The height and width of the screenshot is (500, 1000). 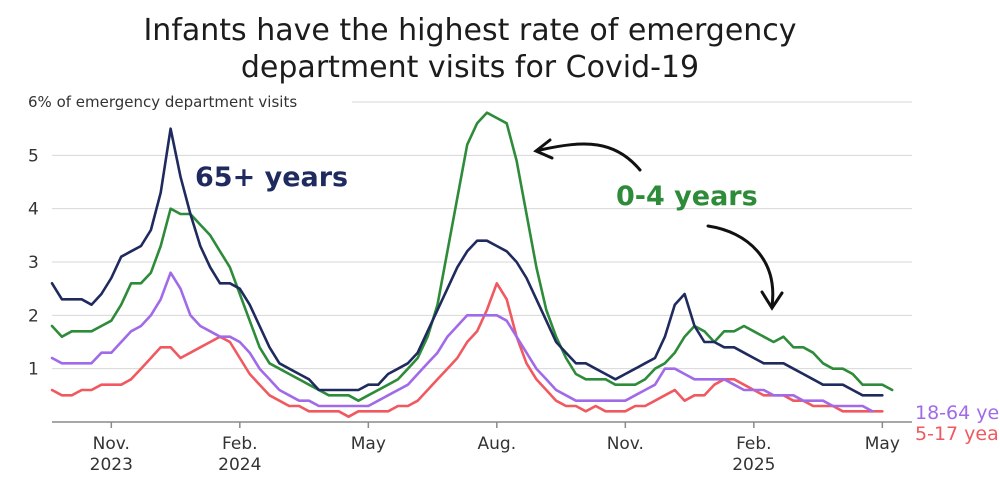 I want to click on annotation-age-65plus: 65+ years, so click(x=271, y=177).